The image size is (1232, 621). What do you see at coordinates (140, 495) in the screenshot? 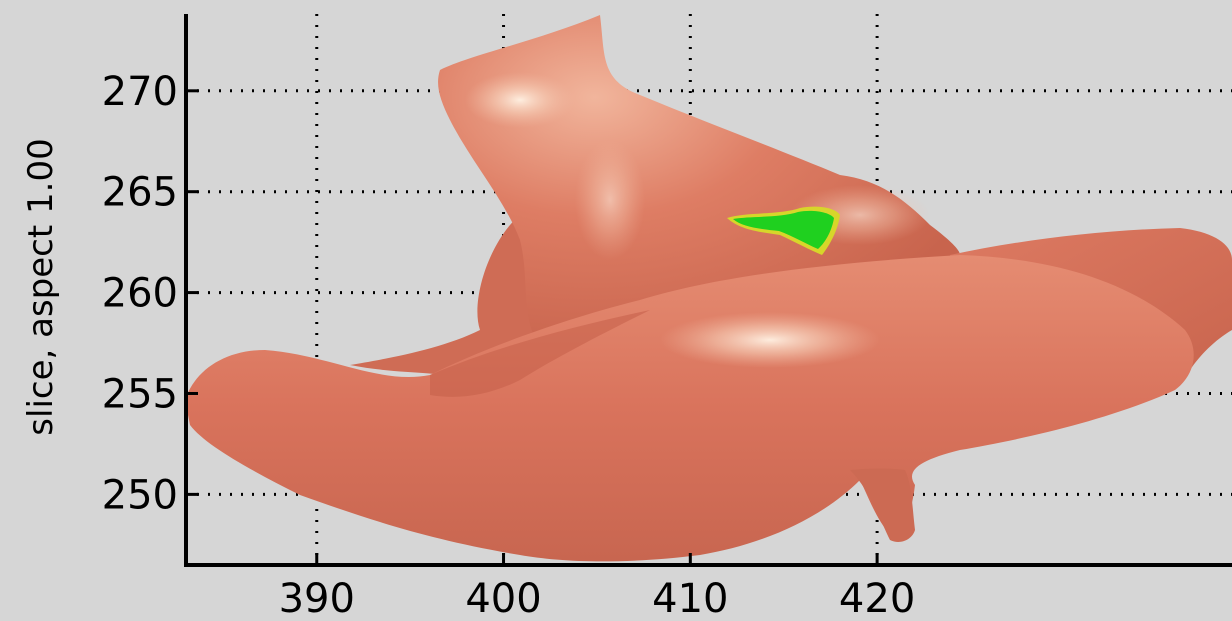
I see `y-tick-label: 250` at bounding box center [140, 495].